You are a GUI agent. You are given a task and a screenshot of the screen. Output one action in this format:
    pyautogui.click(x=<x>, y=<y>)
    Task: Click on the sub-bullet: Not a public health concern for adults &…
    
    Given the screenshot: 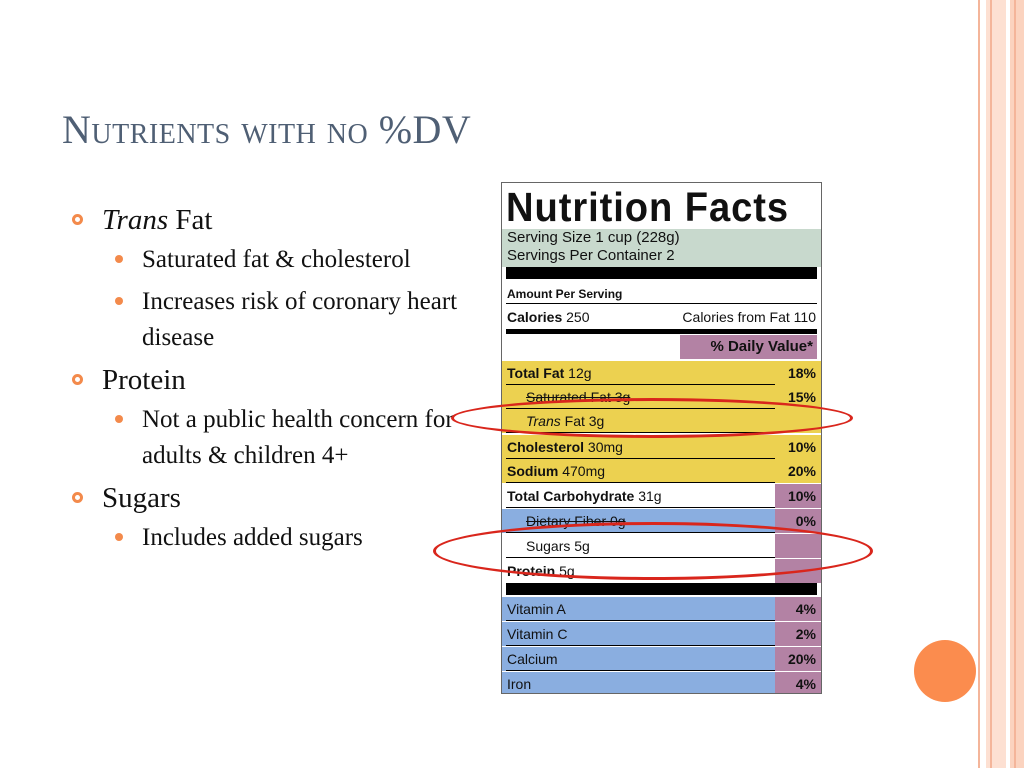 What is the action you would take?
    pyautogui.click(x=286, y=438)
    